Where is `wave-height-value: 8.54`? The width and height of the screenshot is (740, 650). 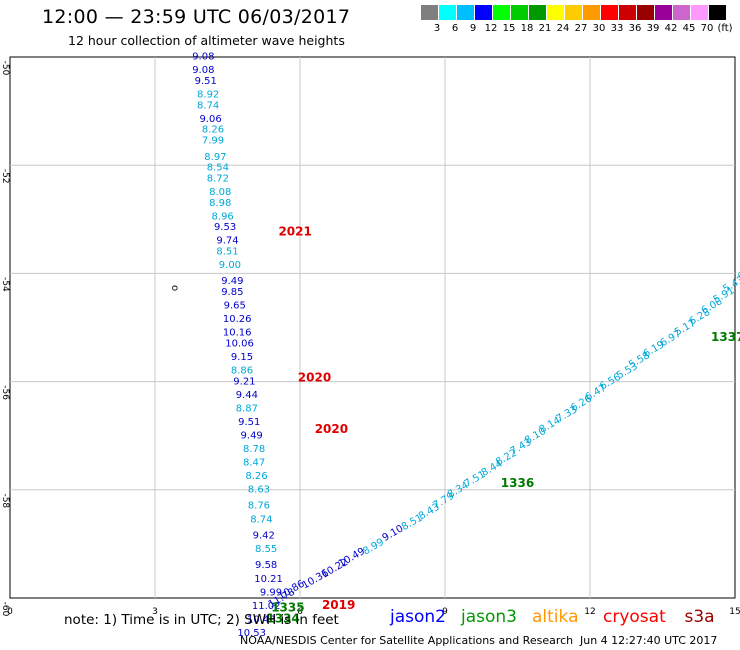
wave-height-value: 8.54 is located at coordinates (218, 168).